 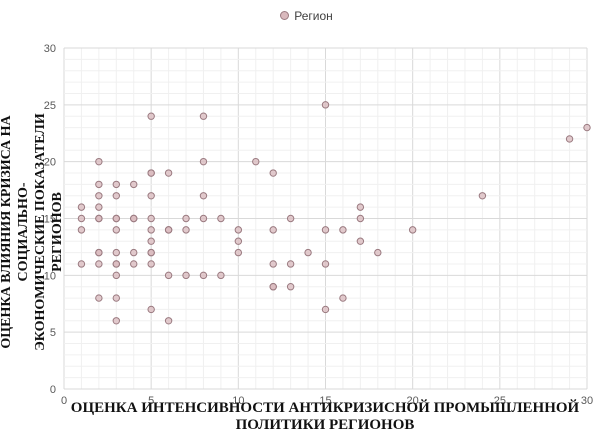 What do you see at coordinates (53, 333) in the screenshot?
I see `y-tick-label: 5` at bounding box center [53, 333].